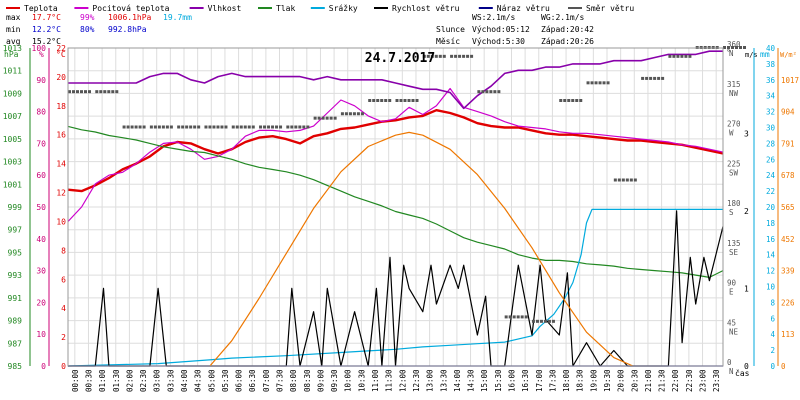  Describe the element at coordinates (63, 337) in the screenshot. I see `celsius-tick-label: 2` at that location.